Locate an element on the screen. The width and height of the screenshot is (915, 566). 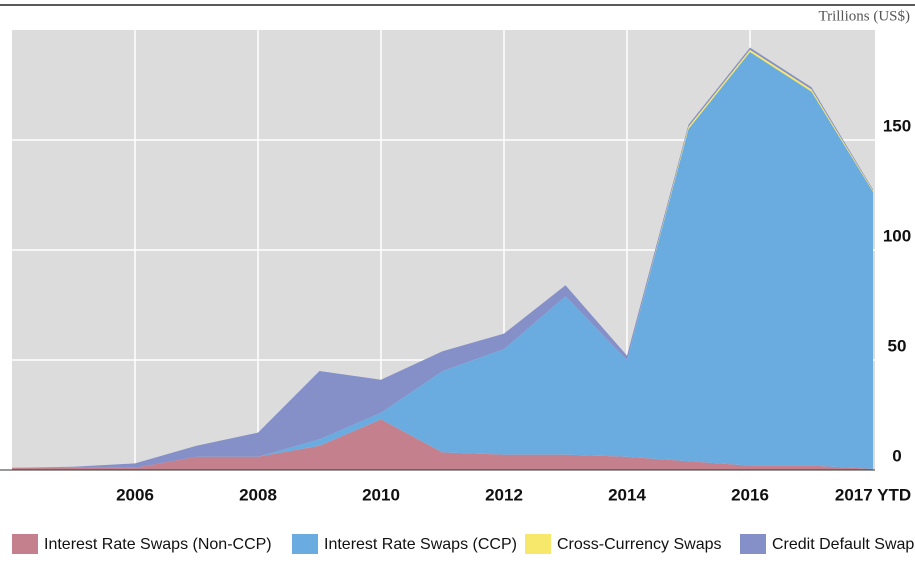
legend-label: Interest Rate Swaps (Non-CCP) is located at coordinates (158, 544).